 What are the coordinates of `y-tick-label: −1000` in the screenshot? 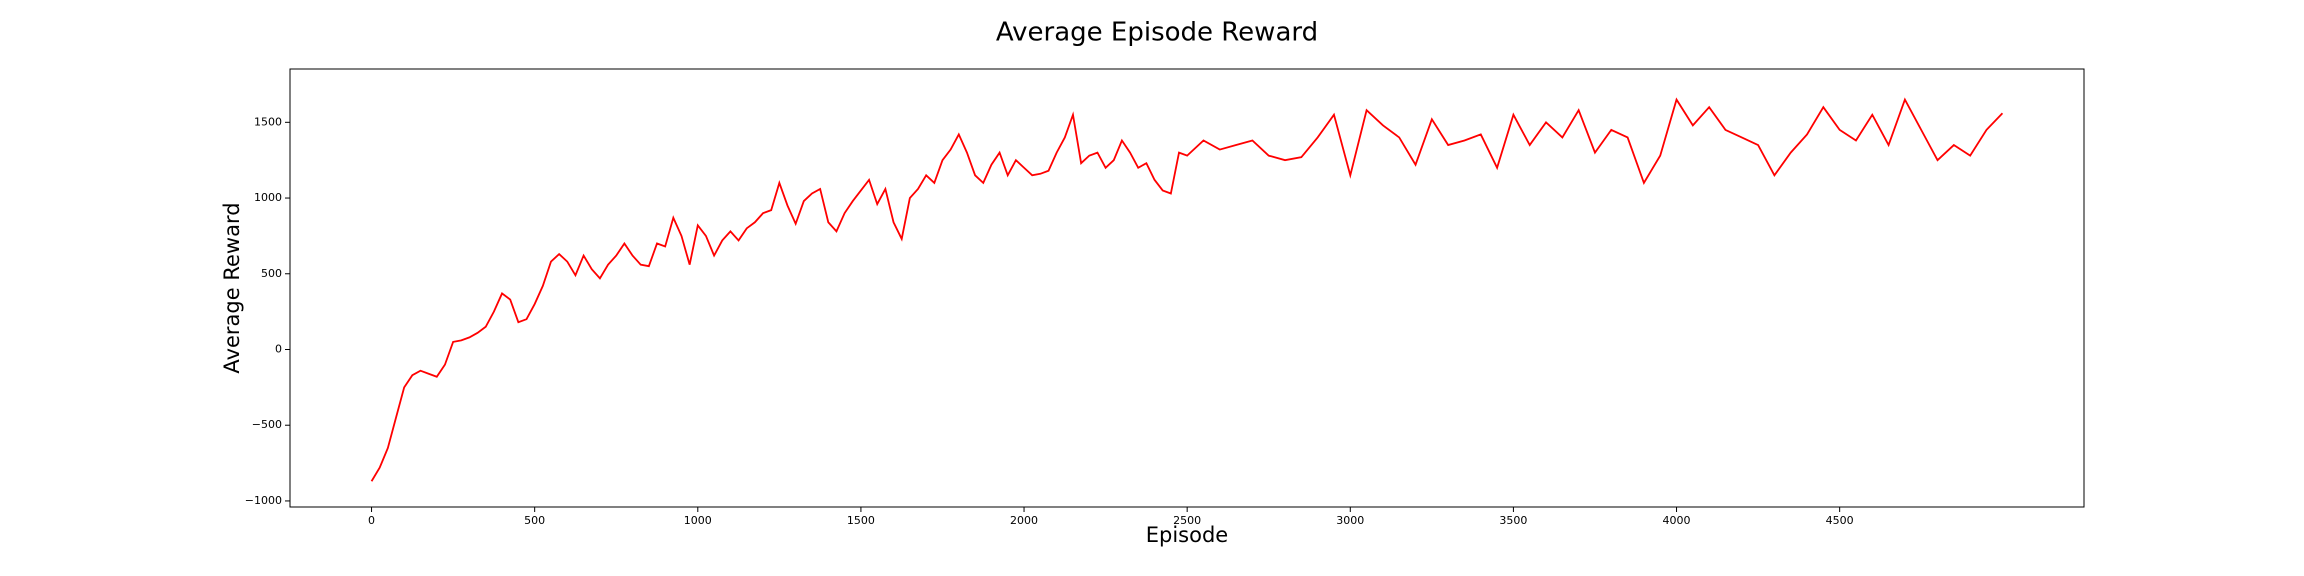 It's located at (263, 500).